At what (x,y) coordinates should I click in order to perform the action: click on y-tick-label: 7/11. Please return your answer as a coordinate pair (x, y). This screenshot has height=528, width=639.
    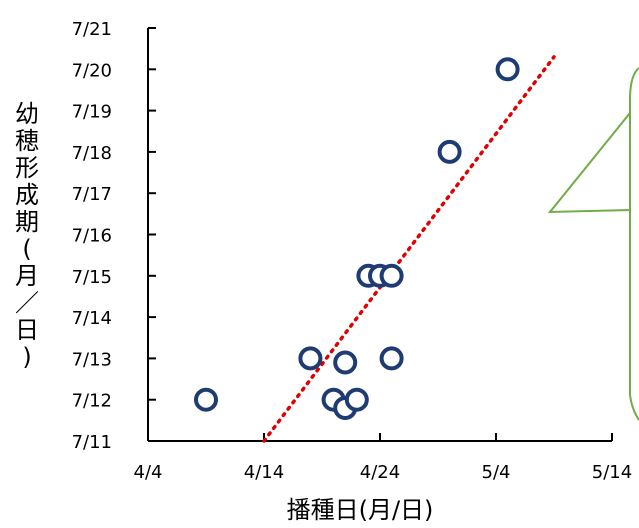
    Looking at the image, I should click on (92, 442).